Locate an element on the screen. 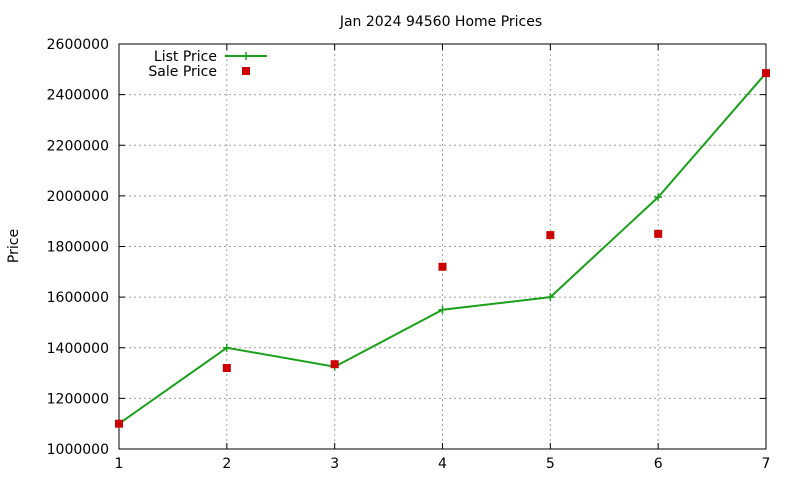 The height and width of the screenshot is (480, 800). y-axis-label: Price is located at coordinates (14, 246).